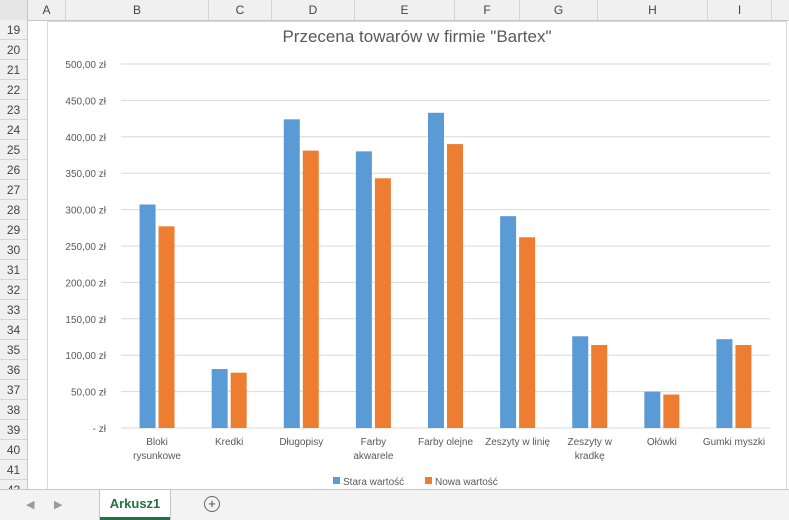 Image resolution: width=789 pixels, height=520 pixels. What do you see at coordinates (13, 170) in the screenshot?
I see `row-header-26: 26` at bounding box center [13, 170].